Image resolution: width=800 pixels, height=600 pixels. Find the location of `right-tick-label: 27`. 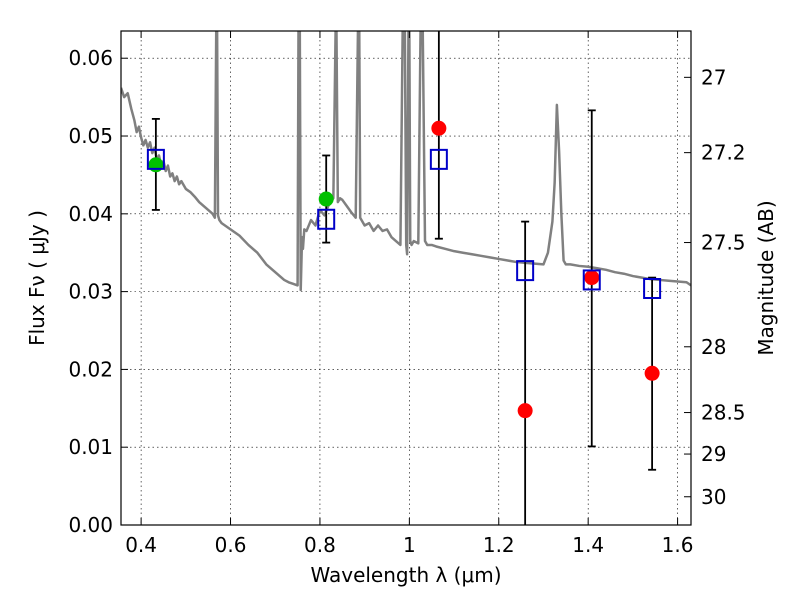

right-tick-label: 27 is located at coordinates (713, 77).